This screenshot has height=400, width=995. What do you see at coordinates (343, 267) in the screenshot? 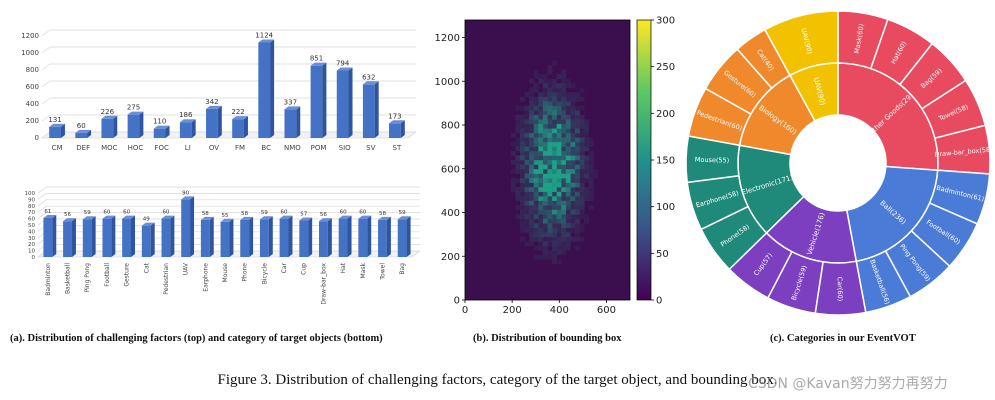
I see `category-label: Hat` at bounding box center [343, 267].